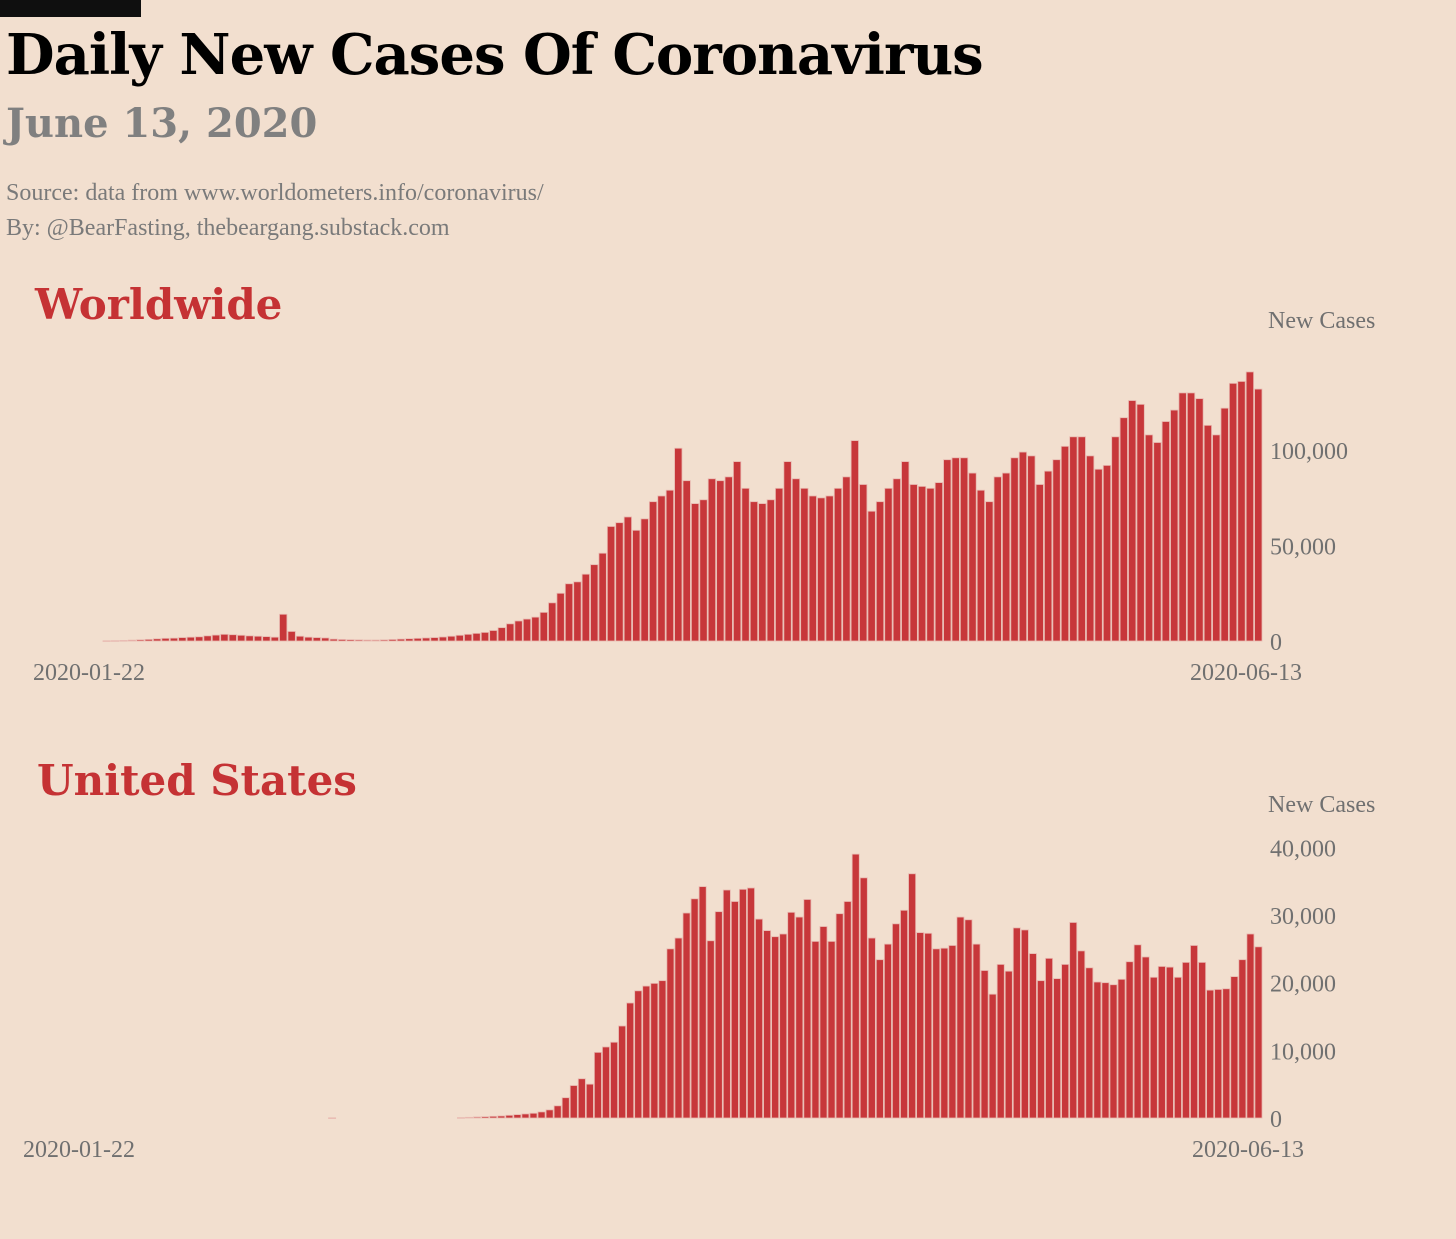 The image size is (1456, 1239). What do you see at coordinates (79, 1150) in the screenshot?
I see `x-start-label: 2020-01-22` at bounding box center [79, 1150].